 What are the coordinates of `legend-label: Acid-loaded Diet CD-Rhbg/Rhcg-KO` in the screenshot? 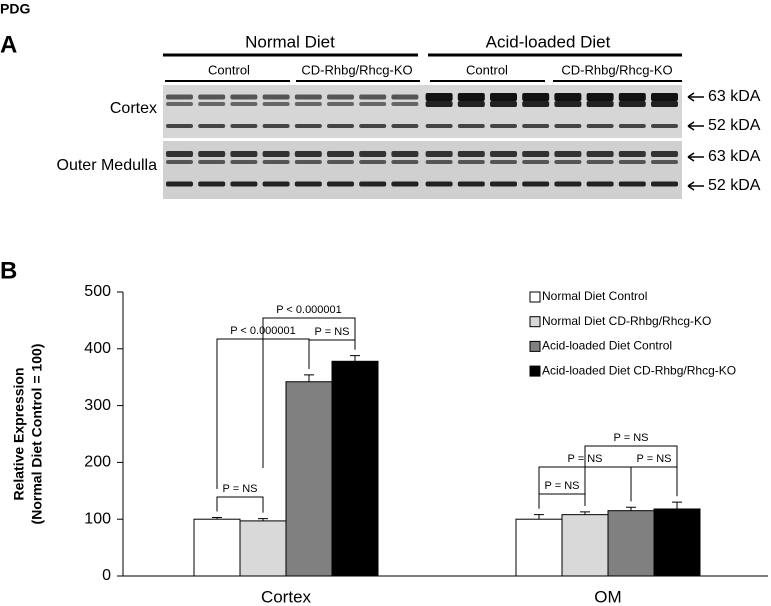 It's located at (639, 370).